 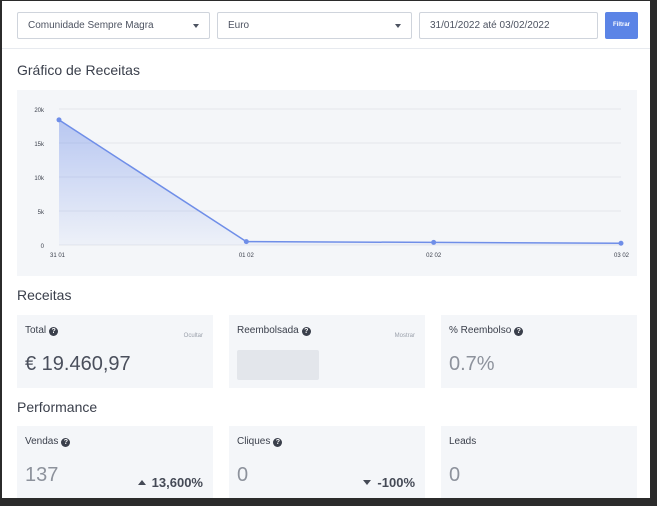 What do you see at coordinates (239, 25) in the screenshot?
I see `currency-select-value: Euro` at bounding box center [239, 25].